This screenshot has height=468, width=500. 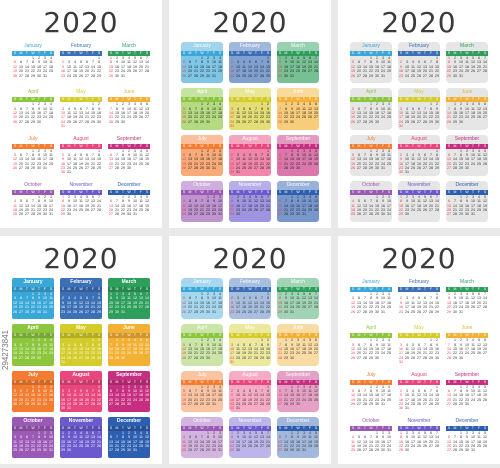 What do you see at coordinates (419, 437) in the screenshot?
I see `day-number: 11` at bounding box center [419, 437].